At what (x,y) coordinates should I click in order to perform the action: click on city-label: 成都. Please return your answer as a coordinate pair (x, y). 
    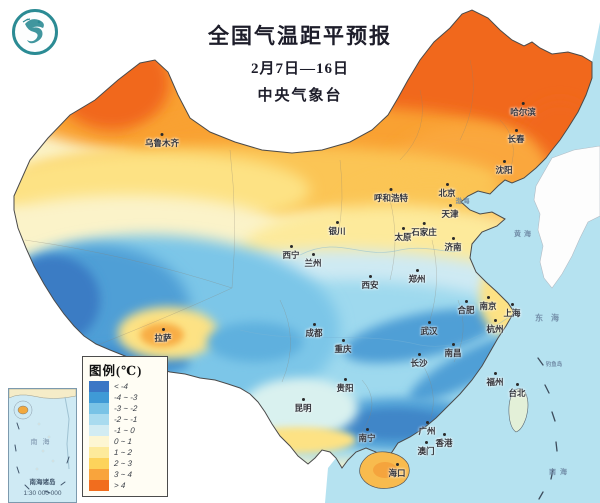
    Looking at the image, I should click on (314, 333).